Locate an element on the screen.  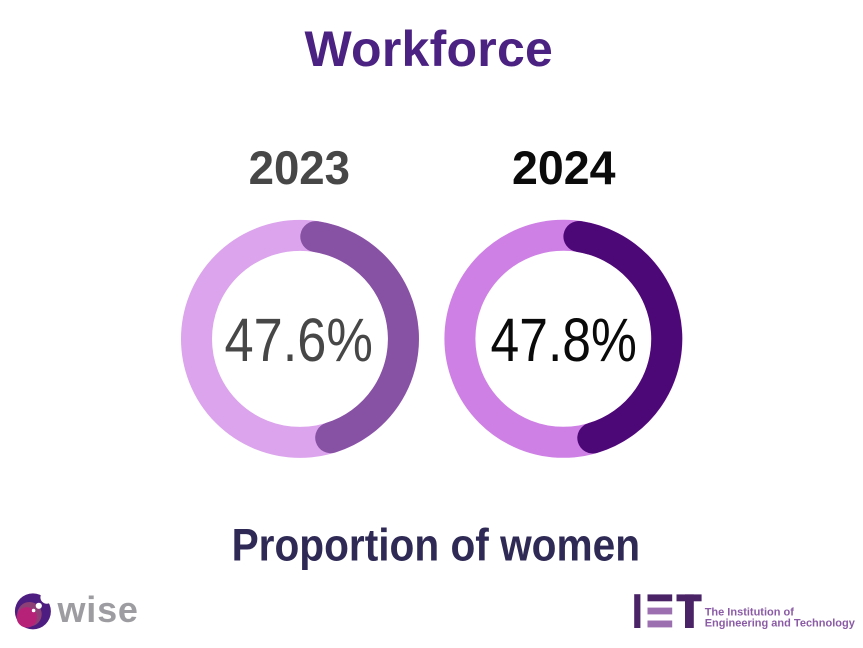
svg-text: 47.6% is located at coordinates (299, 341).